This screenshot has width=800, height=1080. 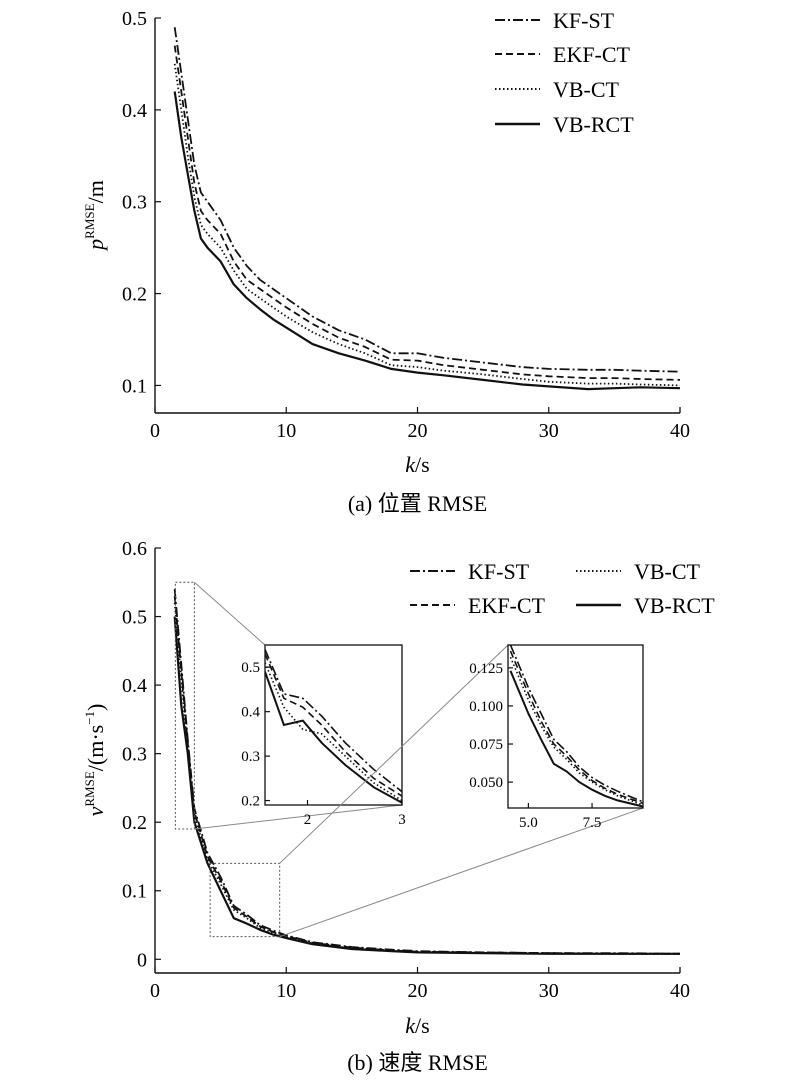 I want to click on inset-y-tick-label: 0.075, so click(x=486, y=745).